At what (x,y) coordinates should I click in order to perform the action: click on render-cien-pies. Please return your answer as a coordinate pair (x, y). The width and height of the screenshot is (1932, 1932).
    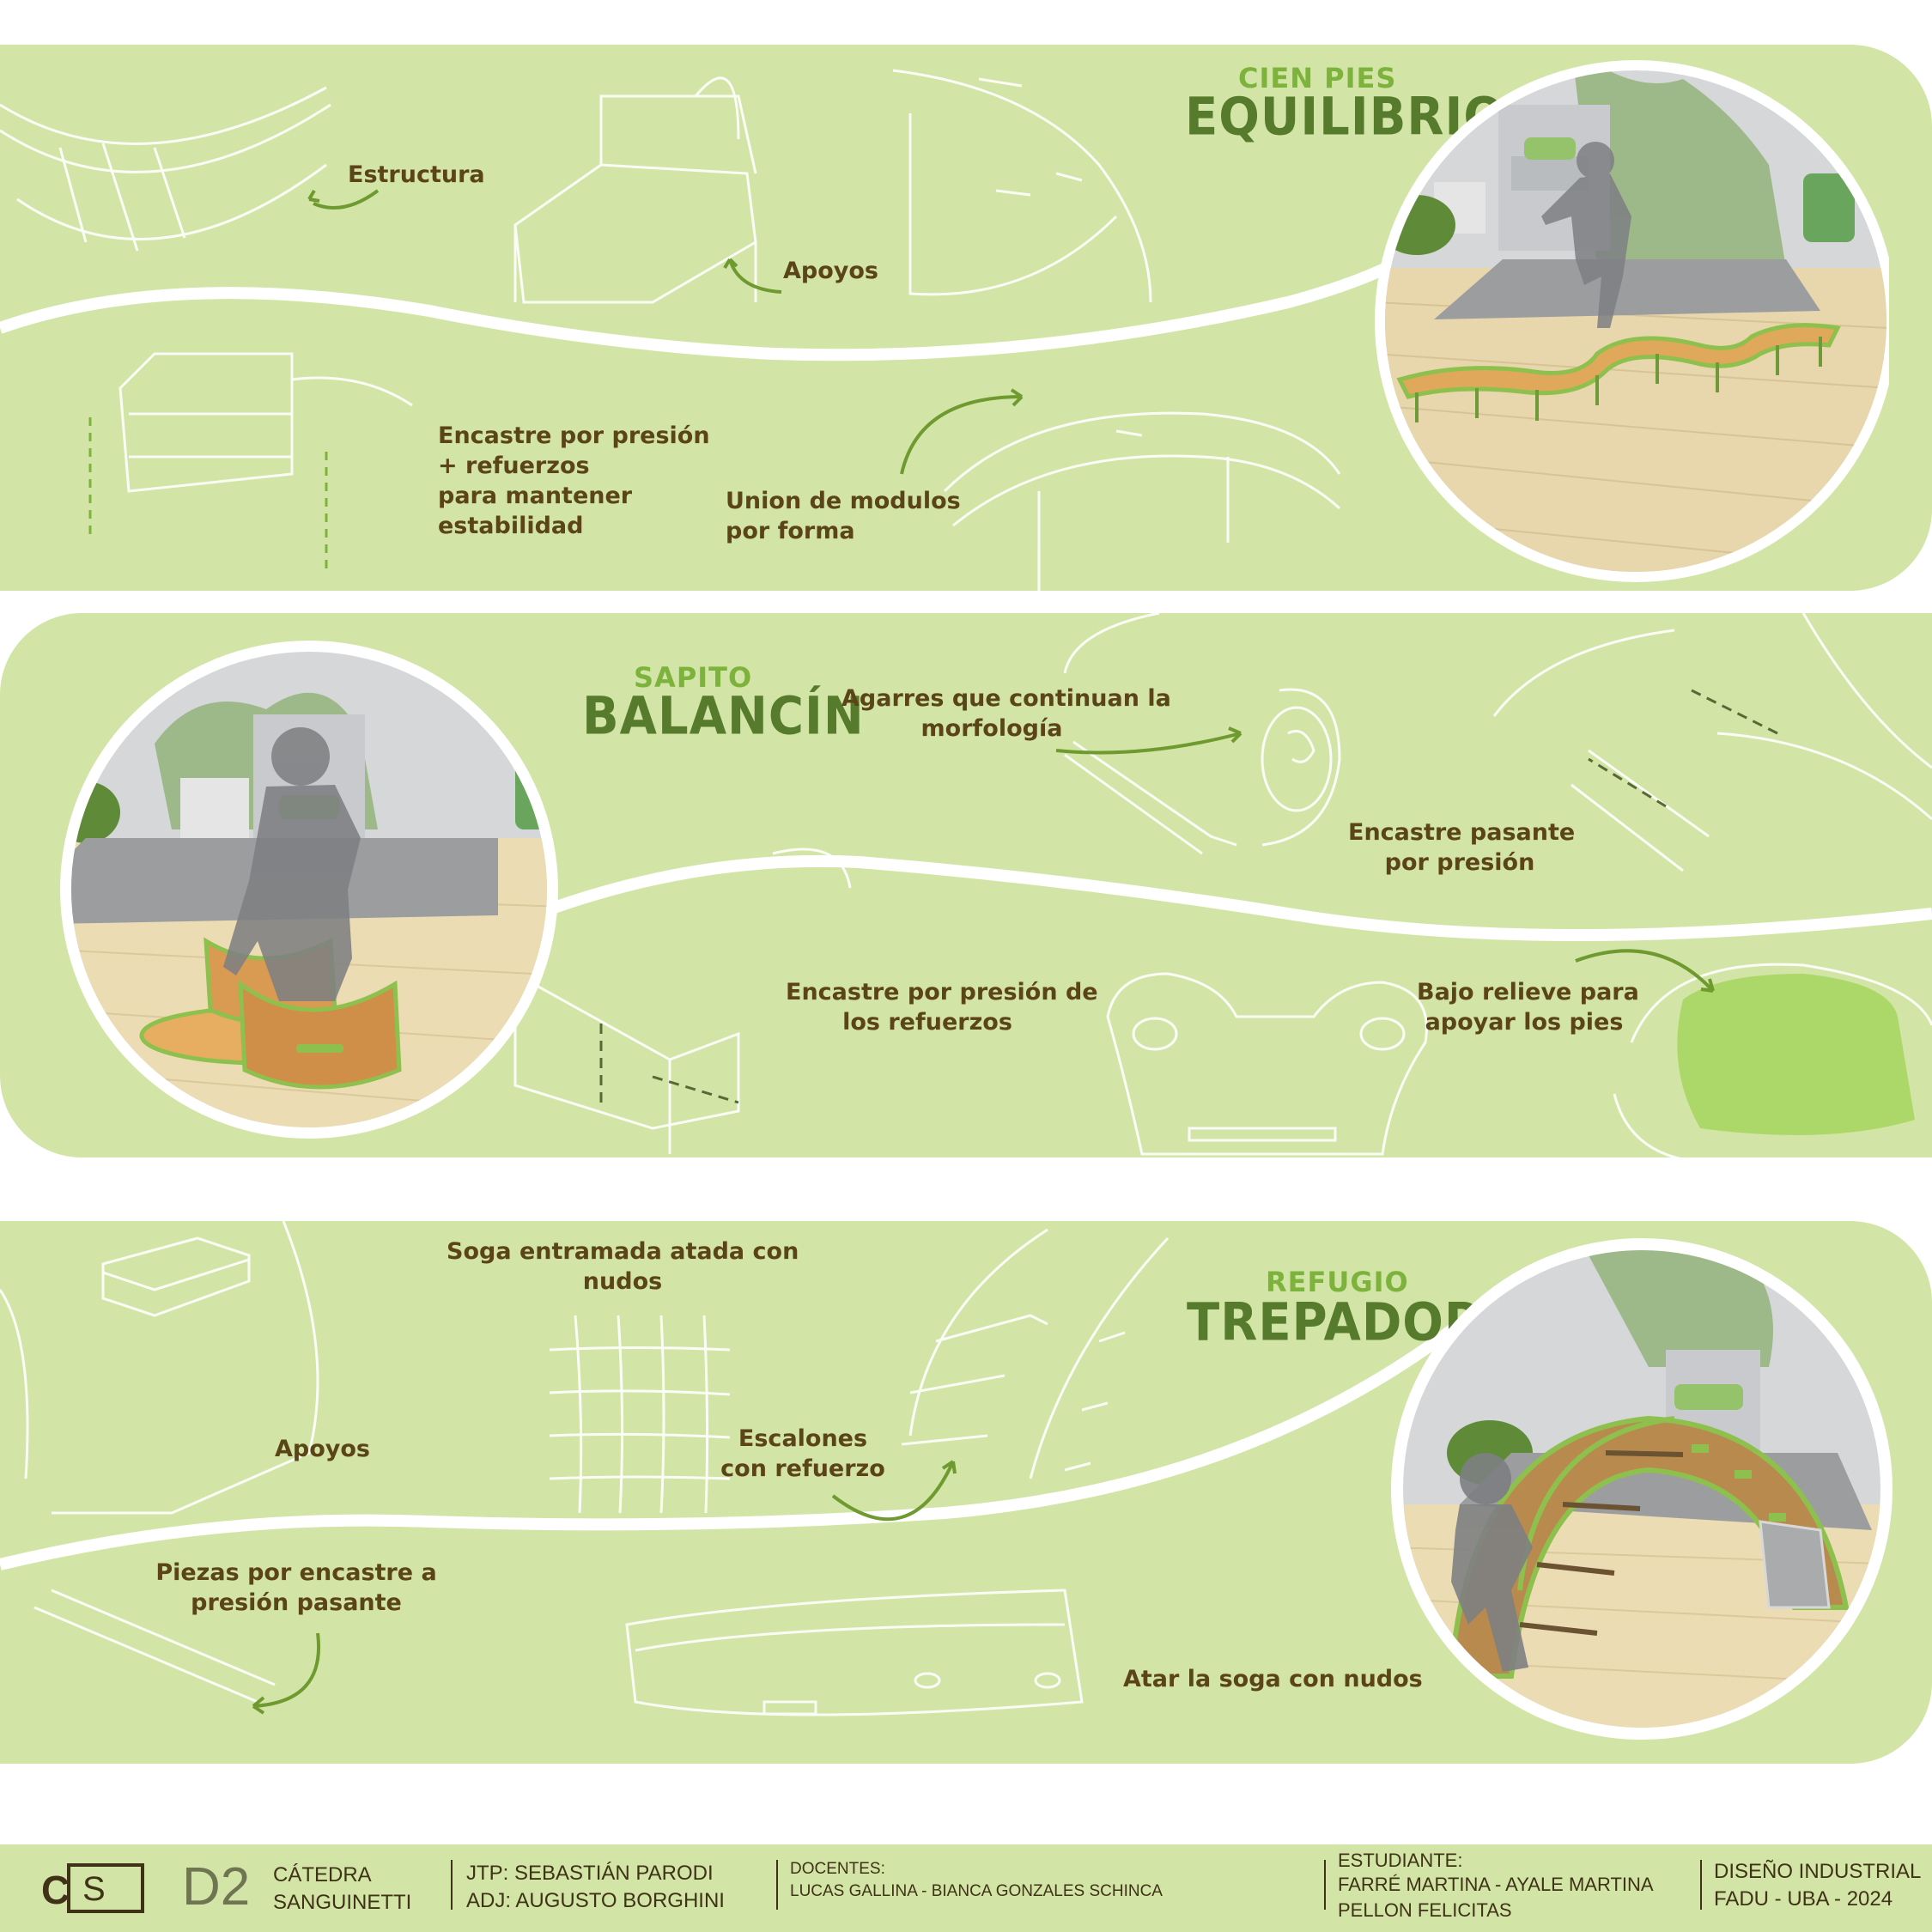
    Looking at the image, I should click on (1632, 321).